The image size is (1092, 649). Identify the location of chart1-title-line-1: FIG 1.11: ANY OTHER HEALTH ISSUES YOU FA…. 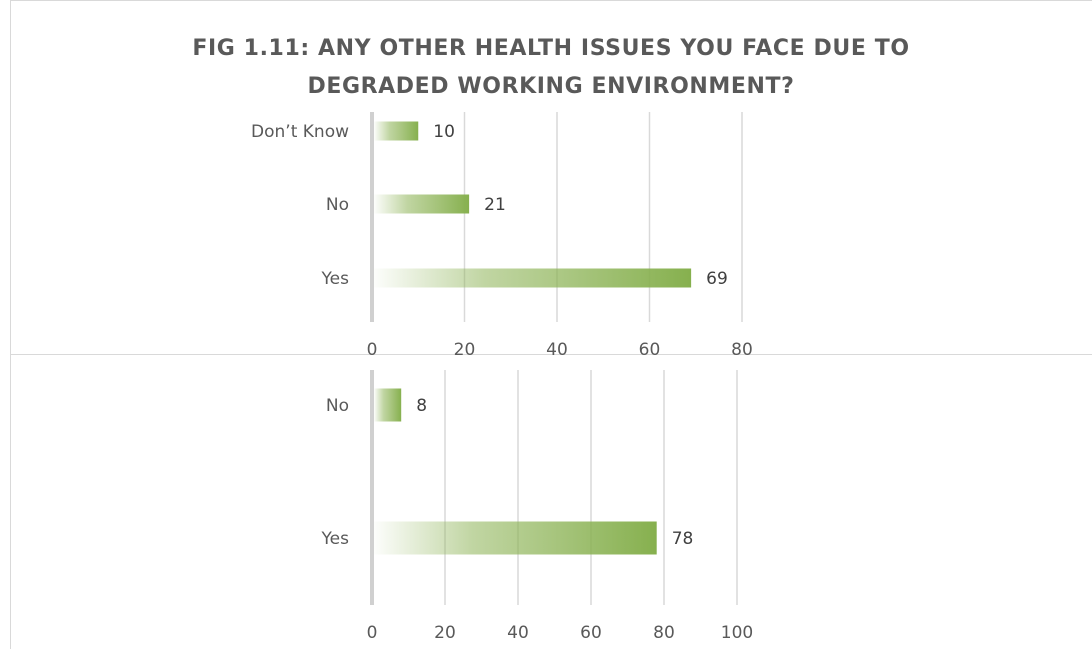
(550, 48).